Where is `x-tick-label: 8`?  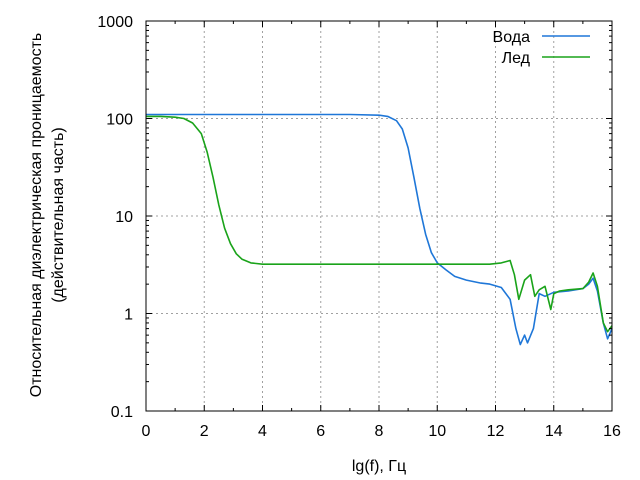
x-tick-label: 8 is located at coordinates (379, 431).